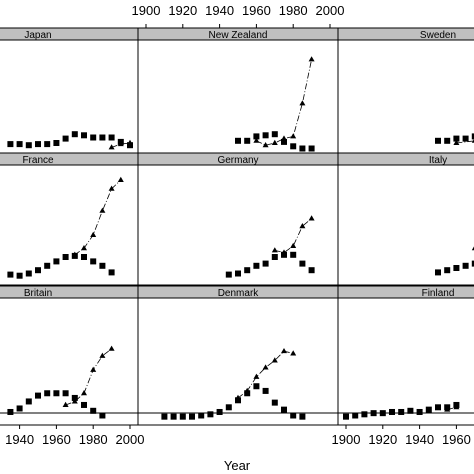 This screenshot has width=474, height=474. I want to click on panel-strip-italy, so click(405, 159).